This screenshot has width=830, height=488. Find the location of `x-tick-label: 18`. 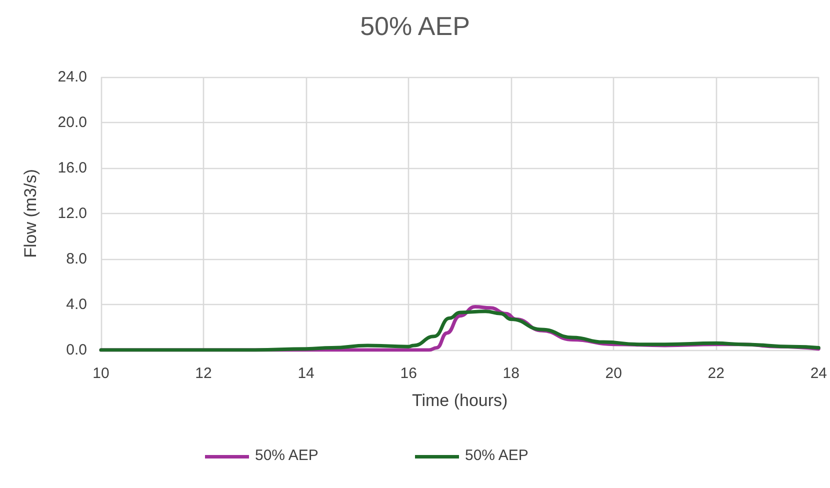

x-tick-label: 18 is located at coordinates (511, 373).